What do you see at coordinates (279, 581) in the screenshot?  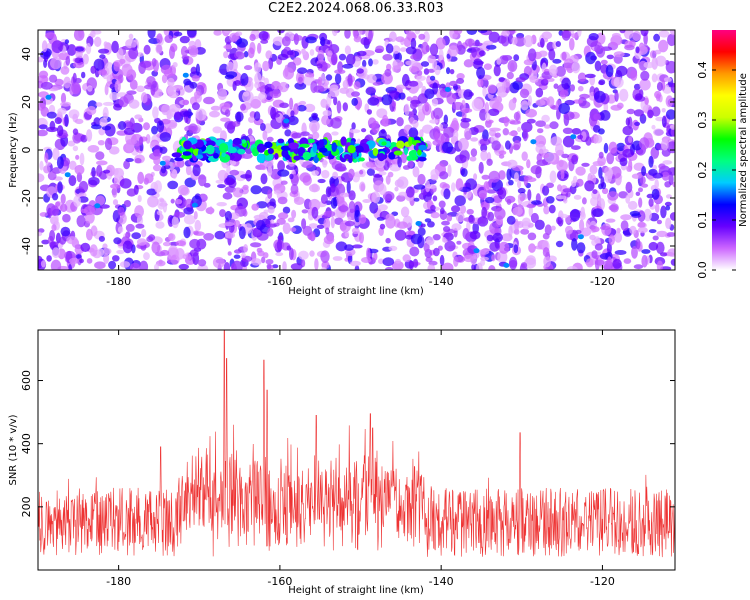 I see `x-tick-label: -160` at bounding box center [279, 581].